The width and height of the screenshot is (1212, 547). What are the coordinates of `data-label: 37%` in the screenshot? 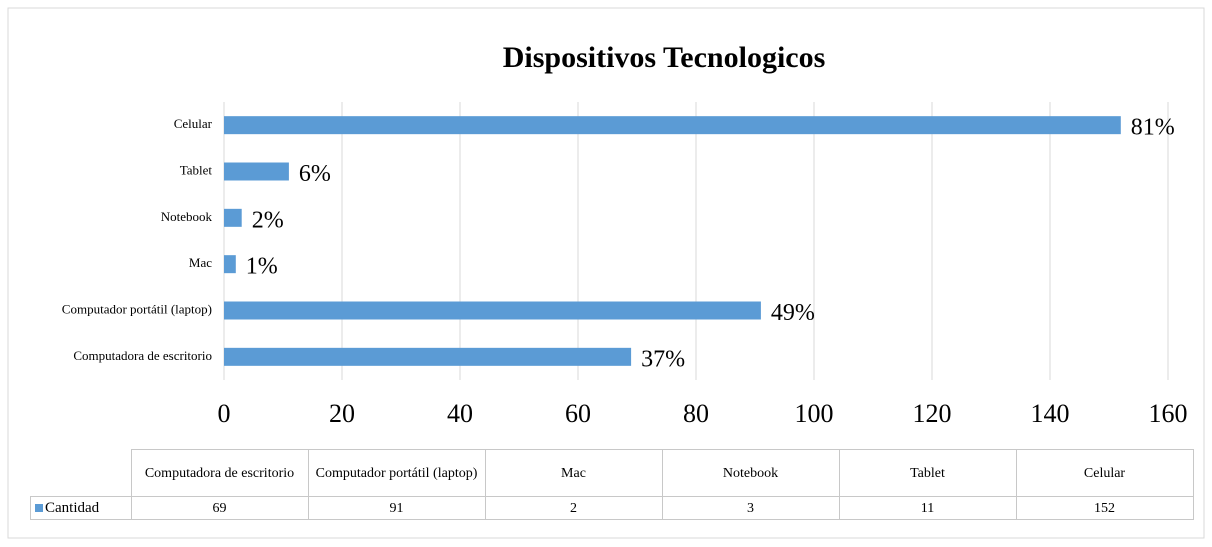 It's located at (663, 359).